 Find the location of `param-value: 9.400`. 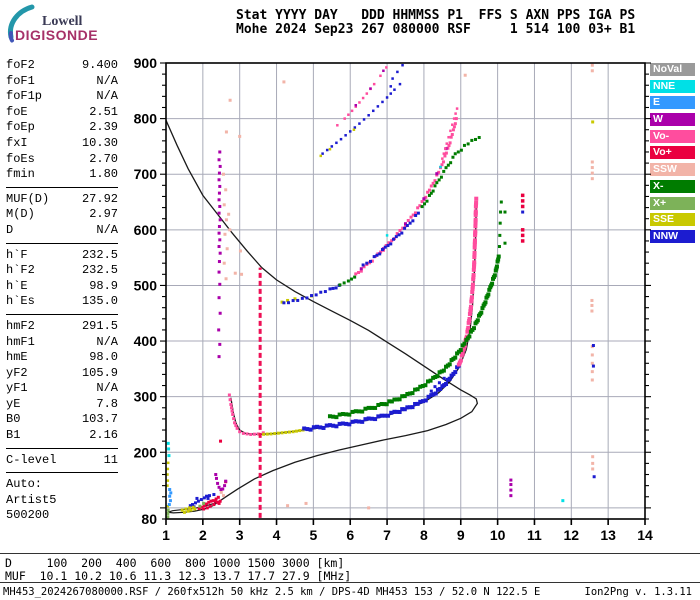

param-value: 9.400 is located at coordinates (99, 65).